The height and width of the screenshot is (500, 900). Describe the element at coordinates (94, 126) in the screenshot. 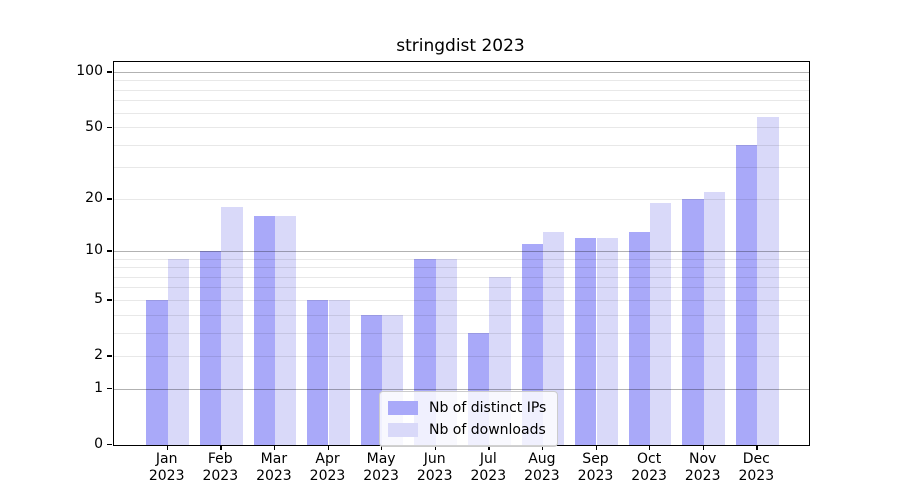

I see `y-tick-label: 50` at that location.